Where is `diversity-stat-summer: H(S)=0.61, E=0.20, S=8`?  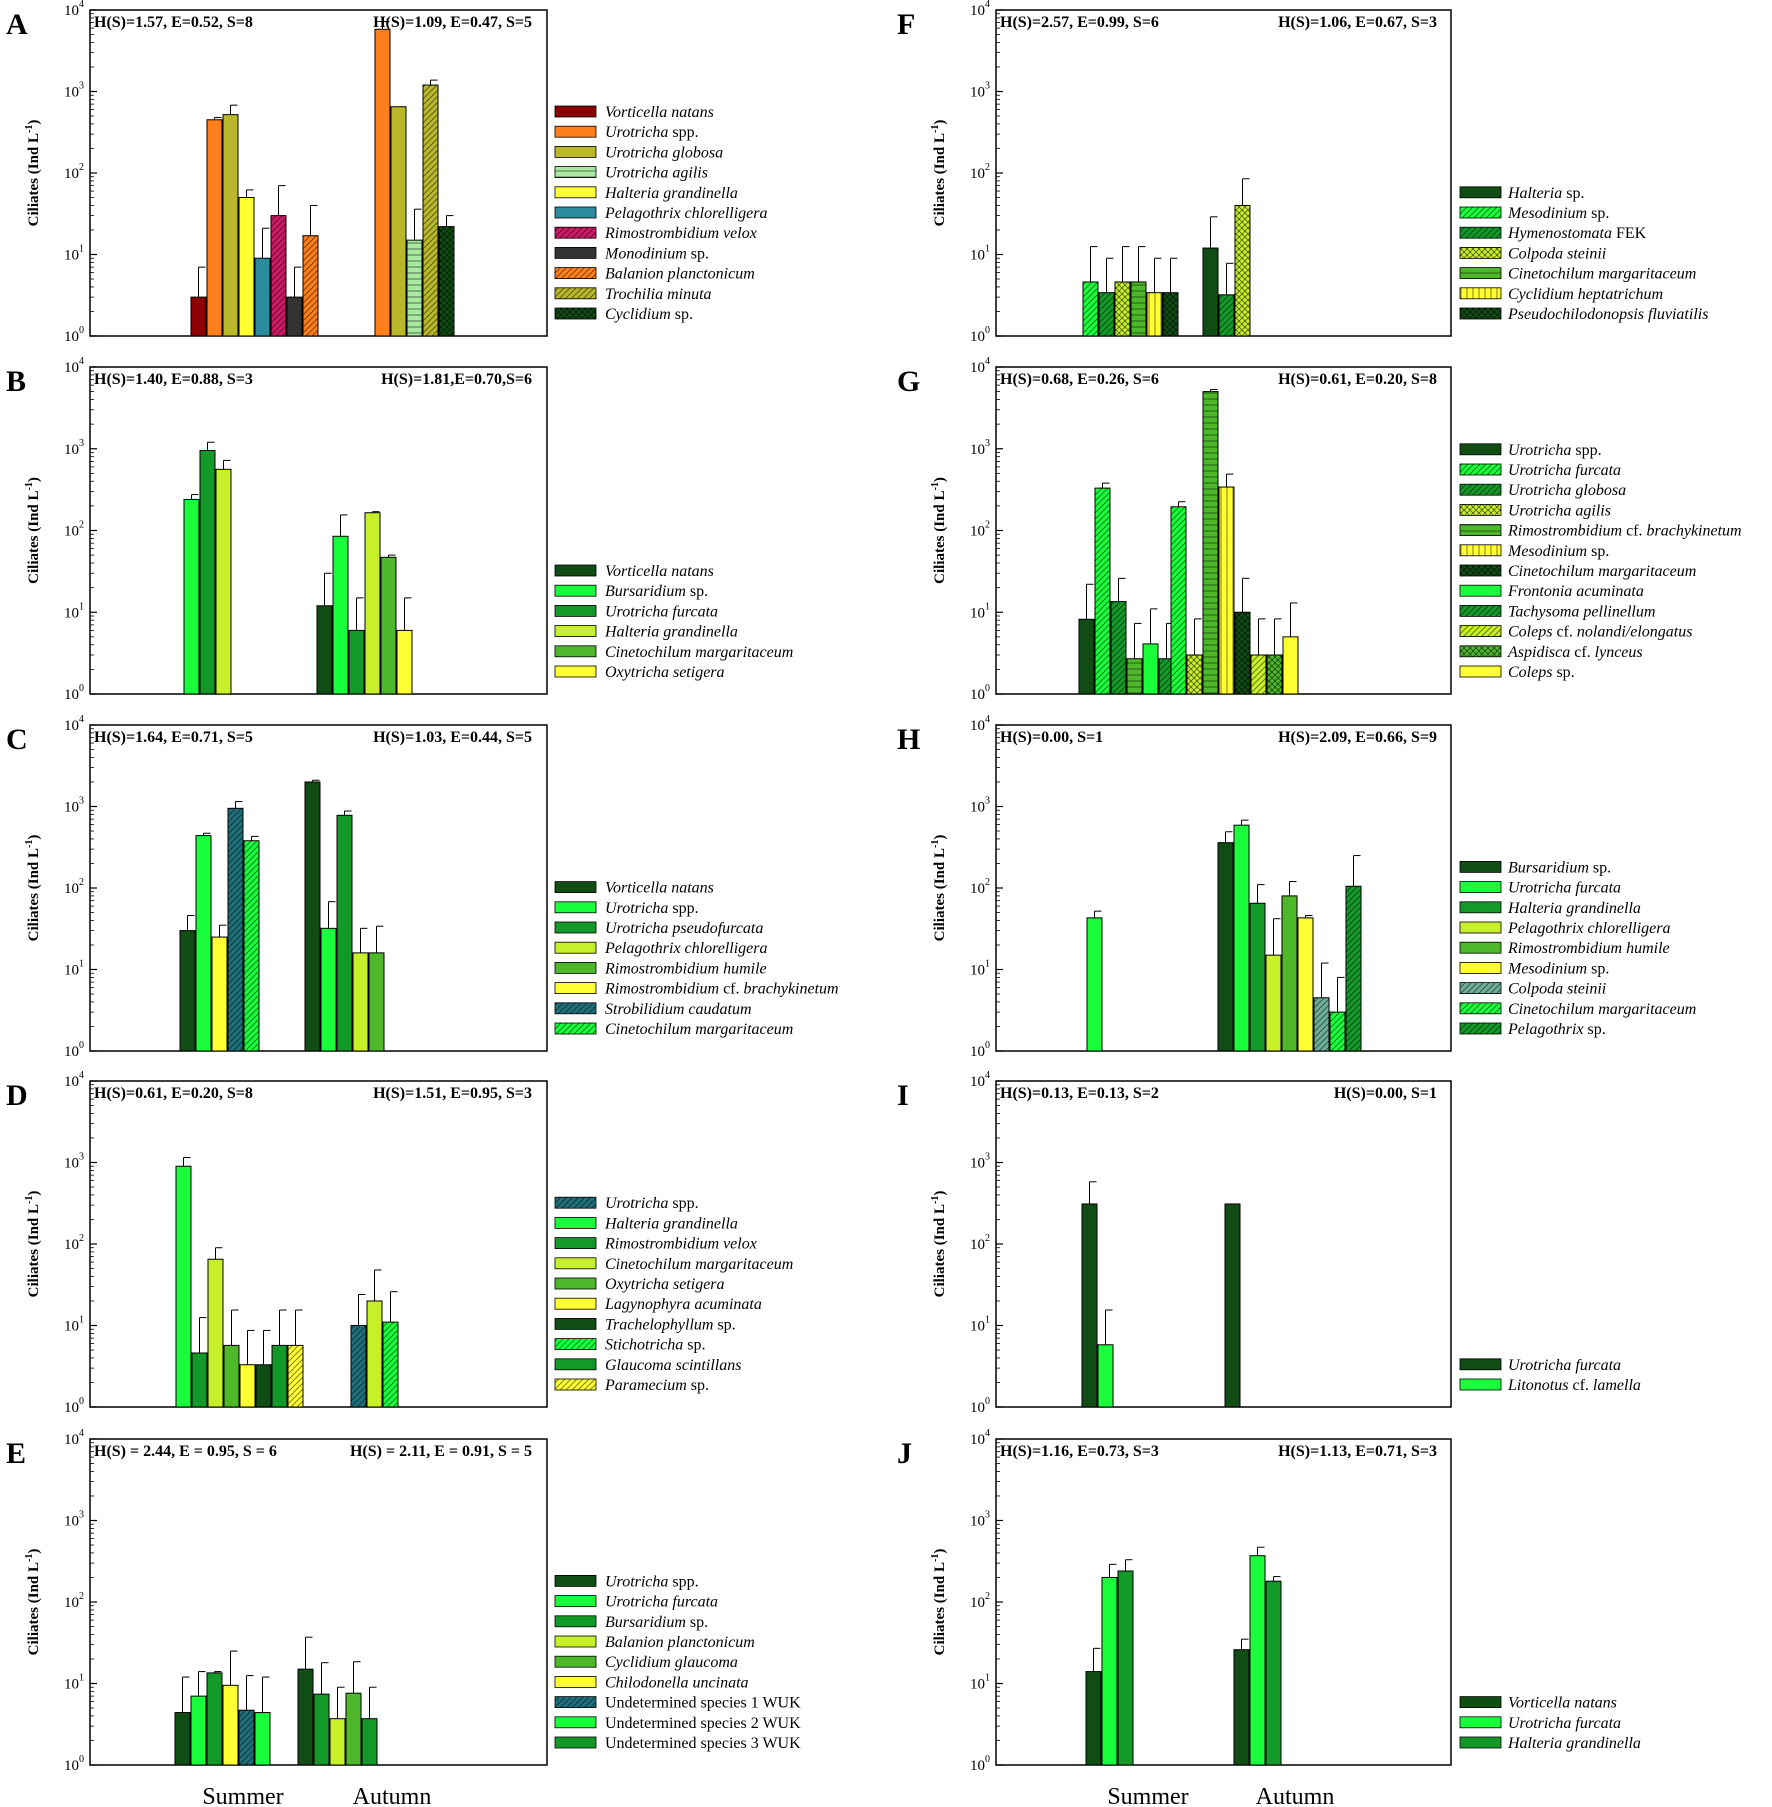 diversity-stat-summer: H(S)=0.61, E=0.20, S=8 is located at coordinates (173, 1093).